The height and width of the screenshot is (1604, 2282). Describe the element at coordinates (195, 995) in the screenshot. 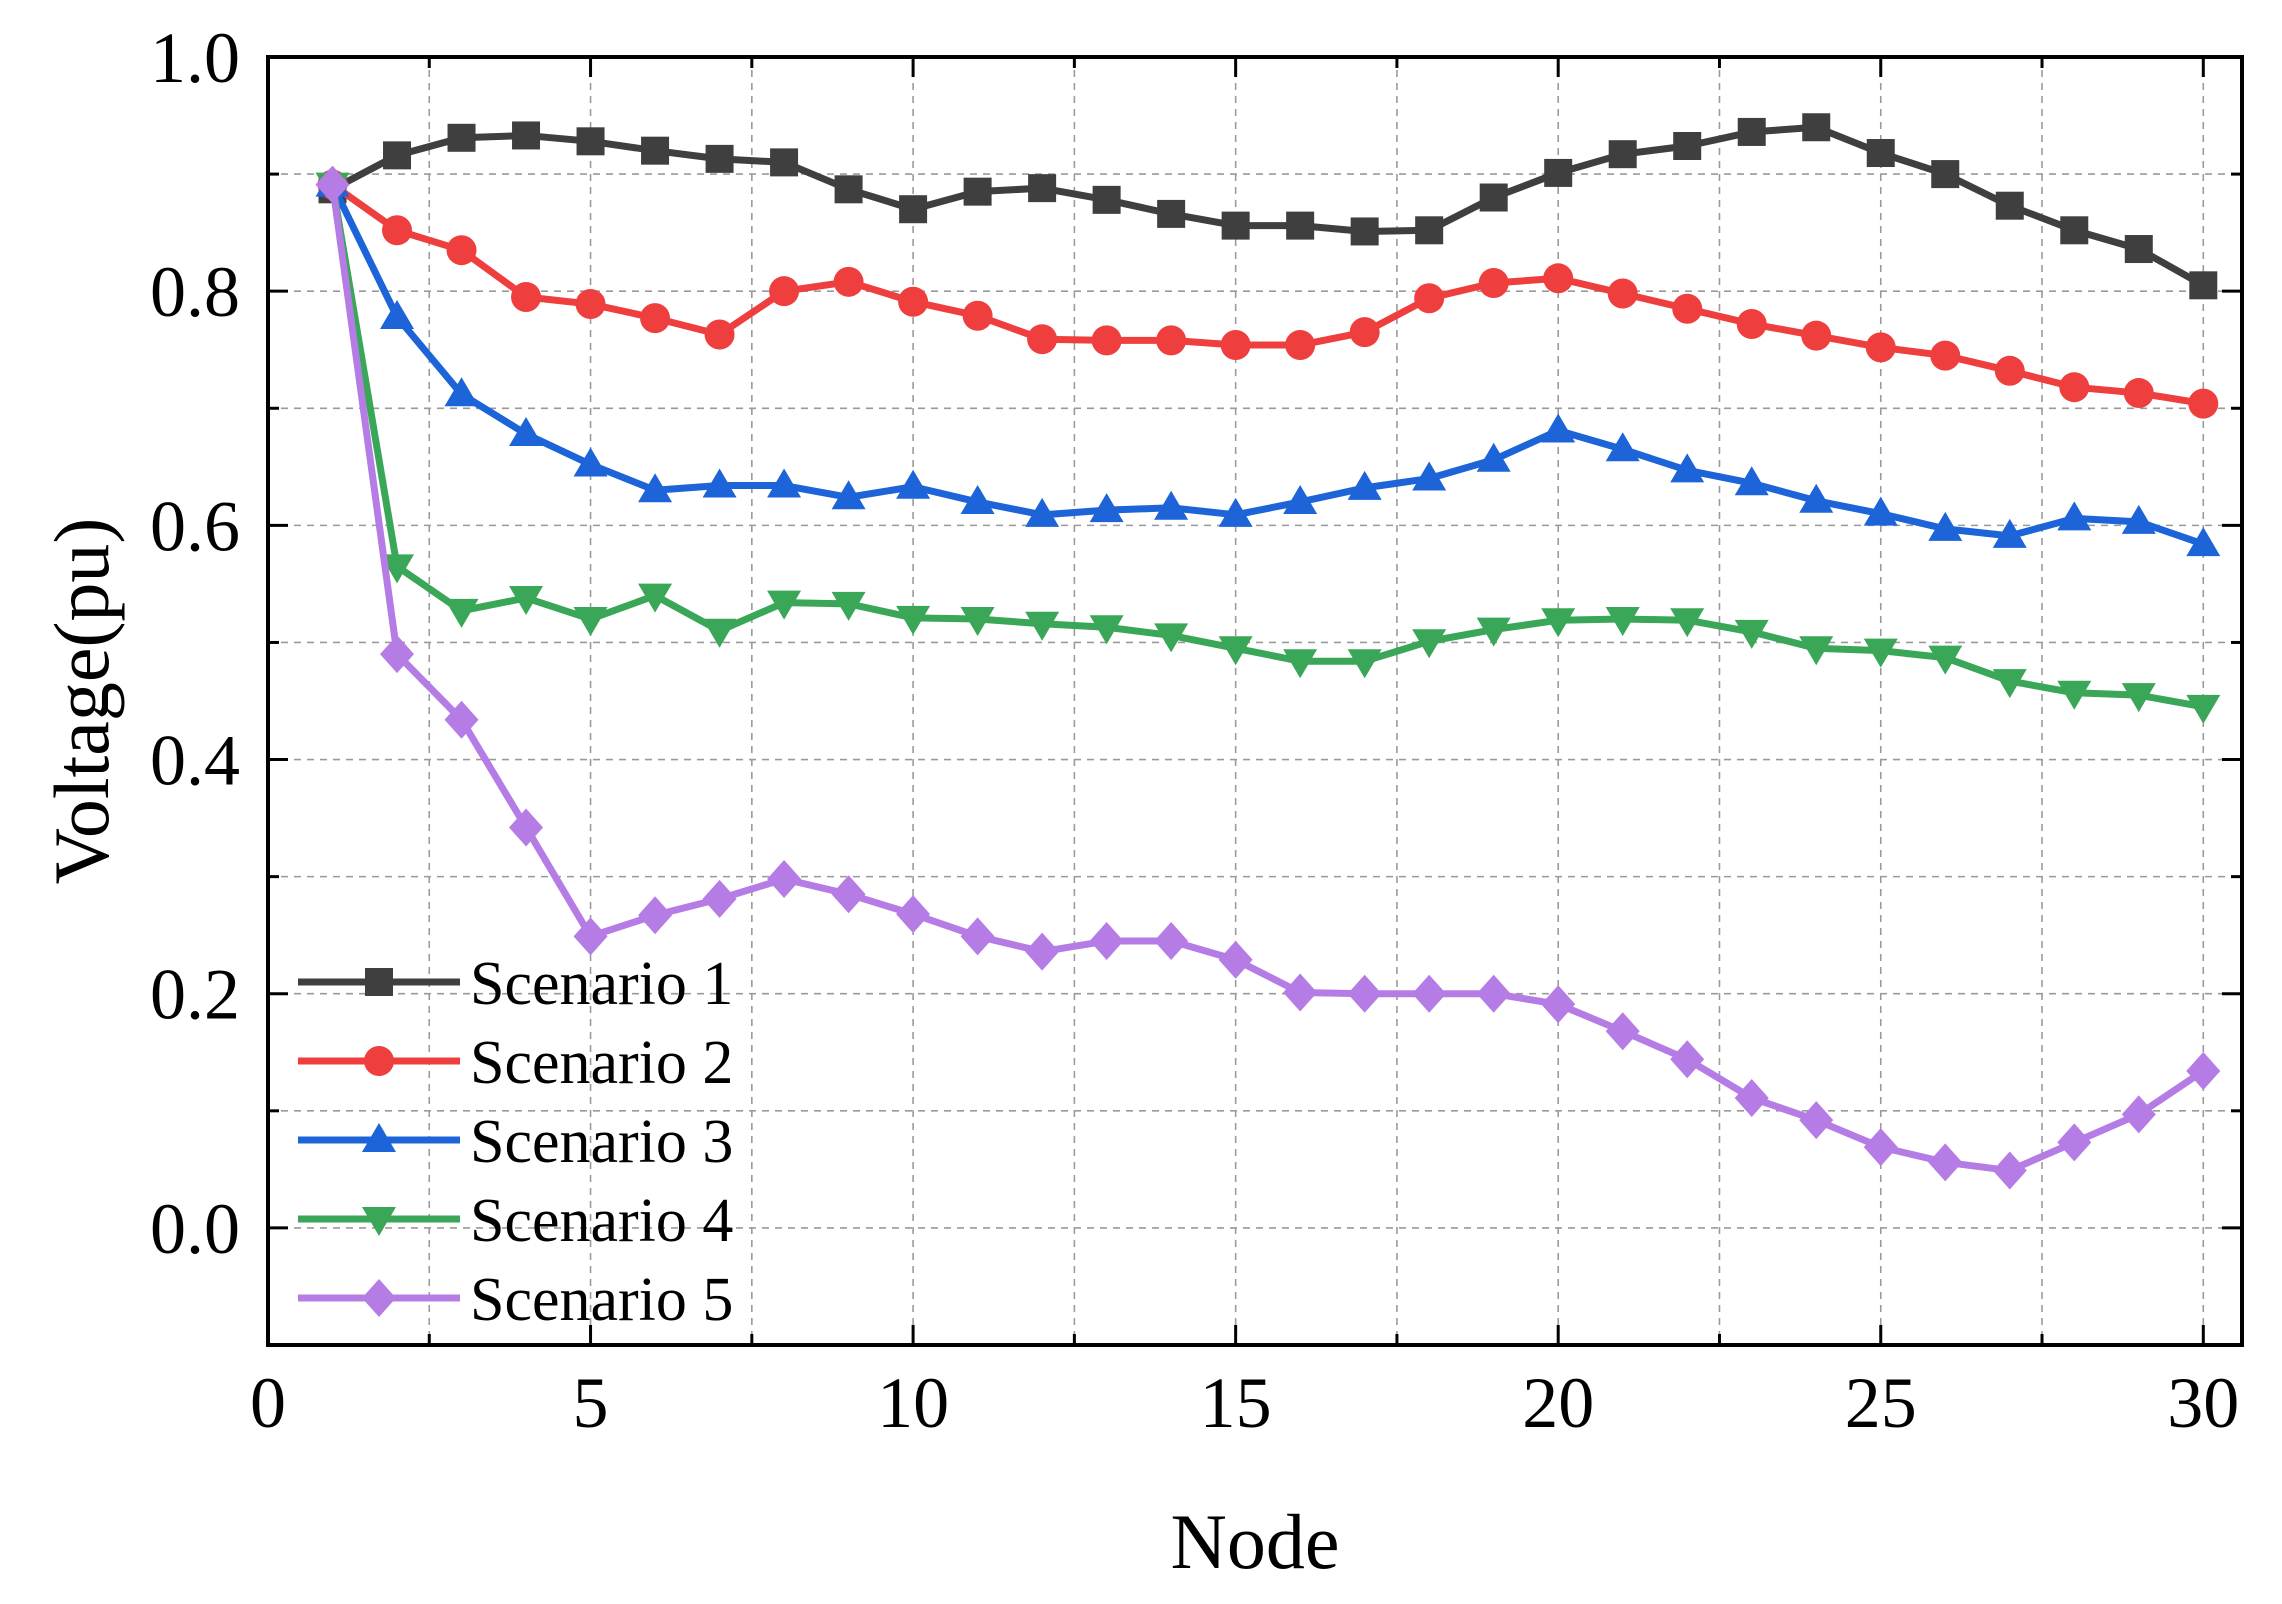

I see `y-tick-label: 0.2` at that location.